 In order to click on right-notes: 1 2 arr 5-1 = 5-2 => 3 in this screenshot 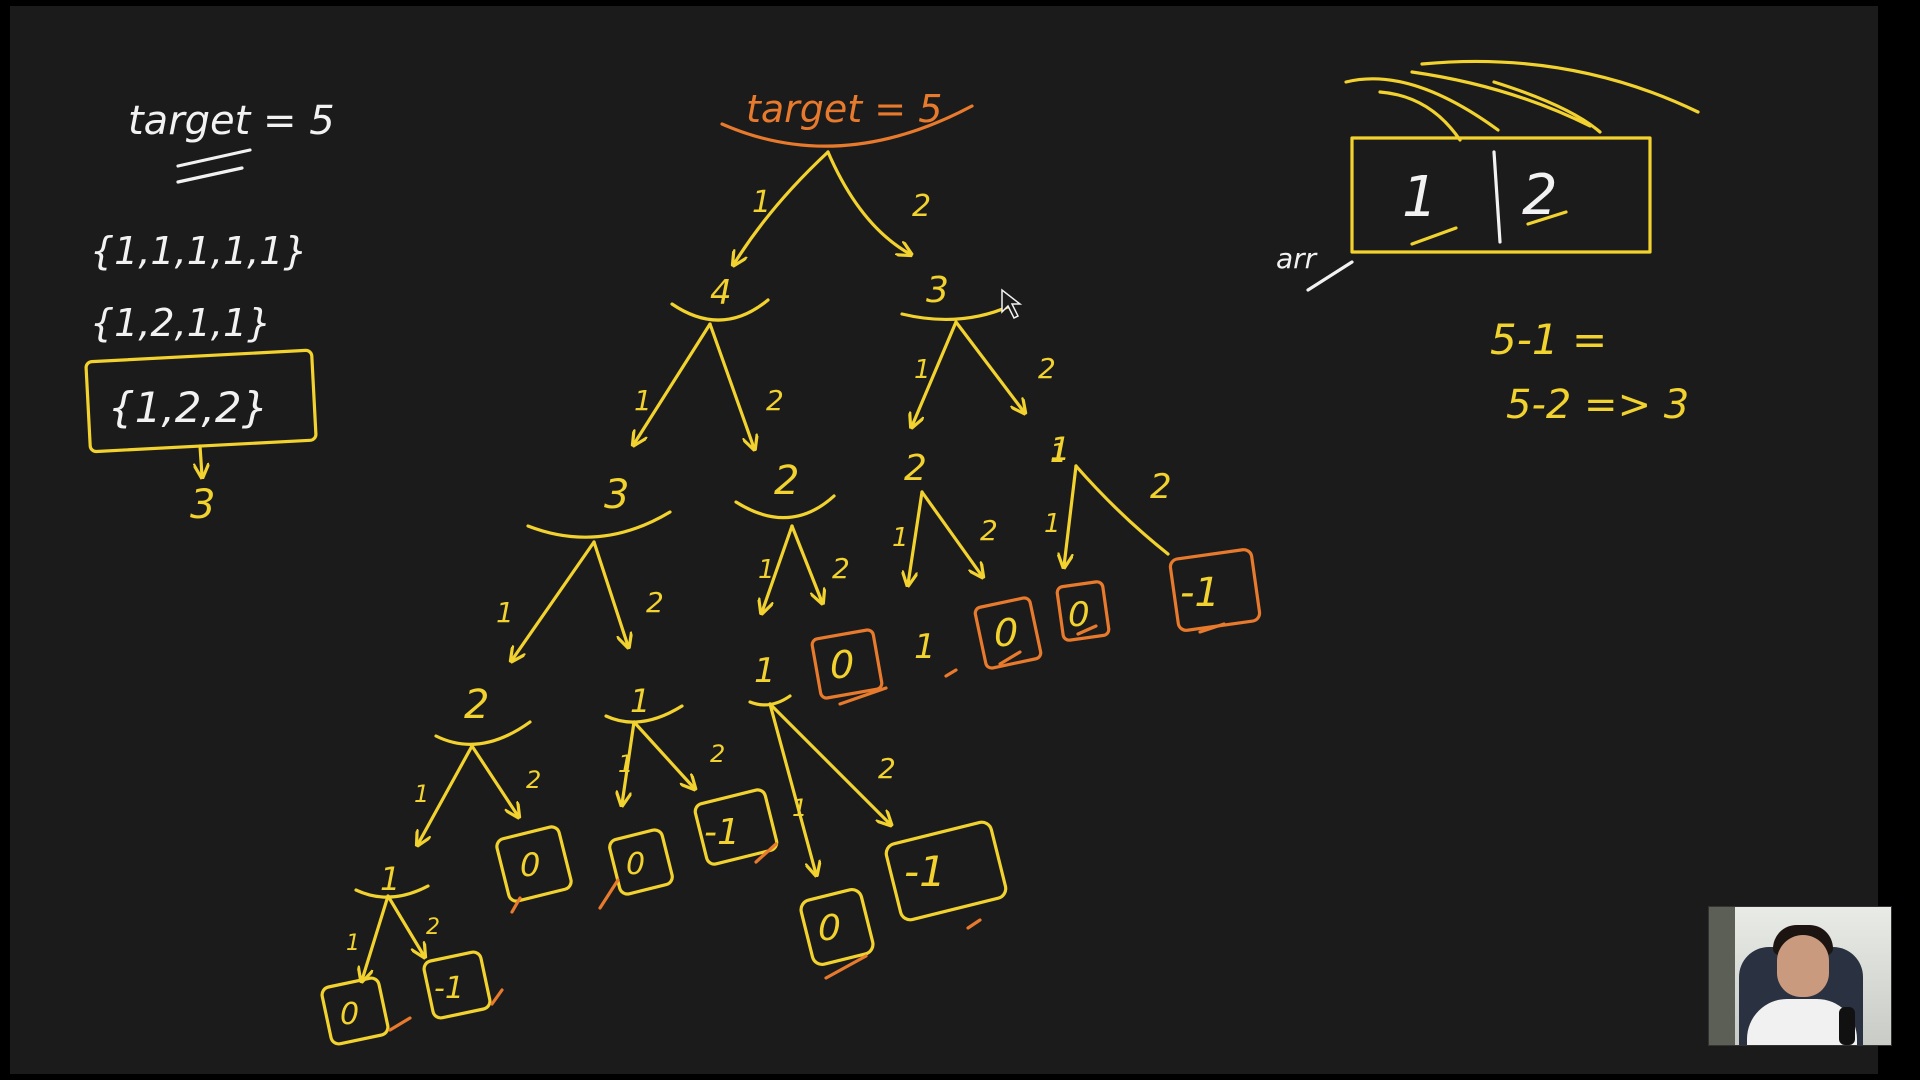, I will do `click(1488, 243)`.